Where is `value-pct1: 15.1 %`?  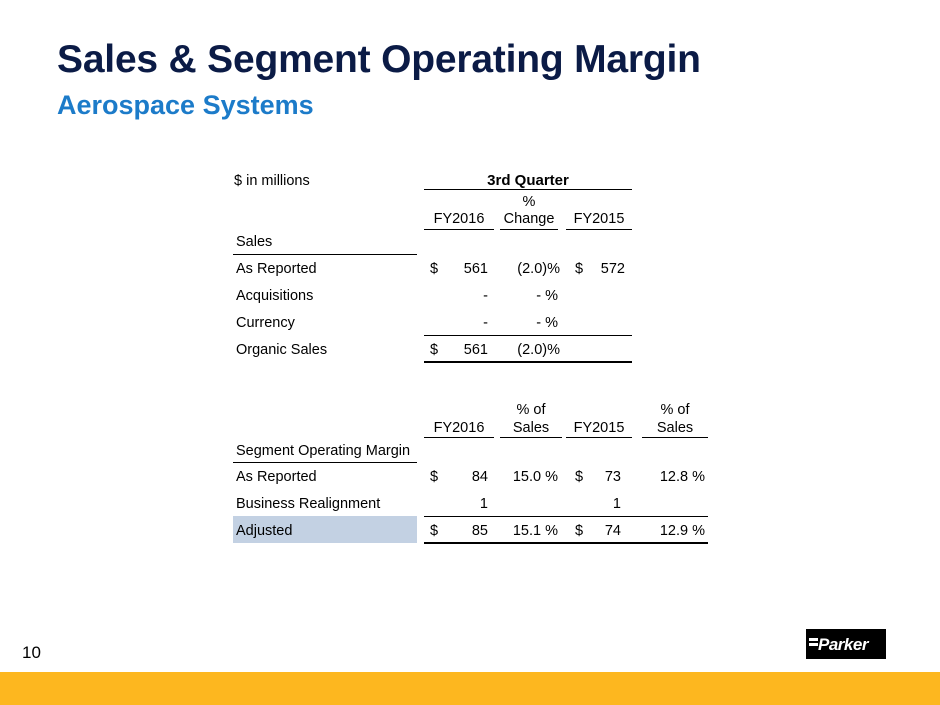
value-pct1: 15.1 % is located at coordinates (535, 531).